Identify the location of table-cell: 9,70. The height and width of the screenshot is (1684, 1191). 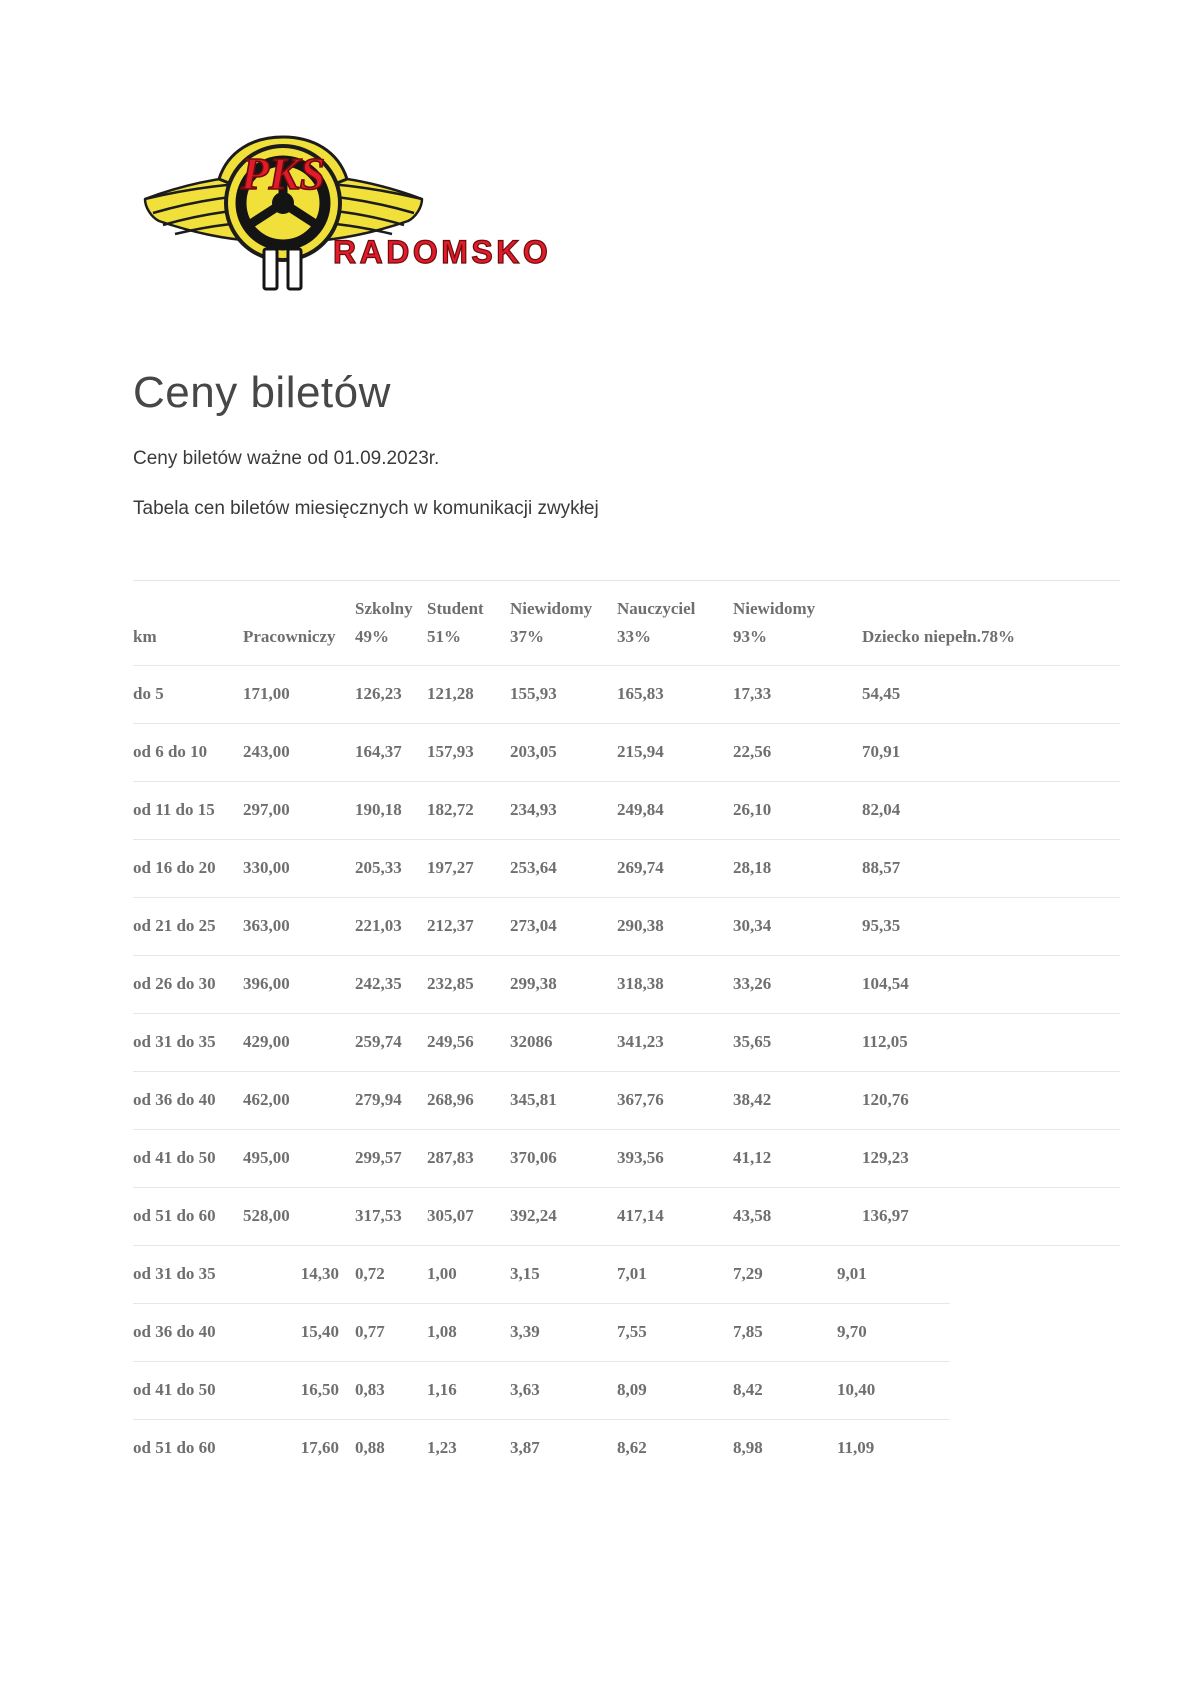
(893, 1332).